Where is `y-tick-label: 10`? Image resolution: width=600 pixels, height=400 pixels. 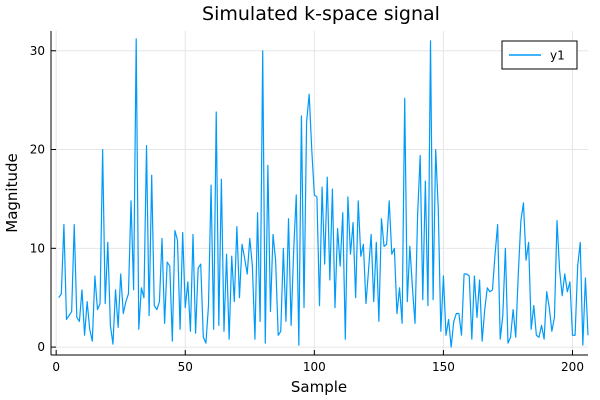
y-tick-label: 10 is located at coordinates (37, 248).